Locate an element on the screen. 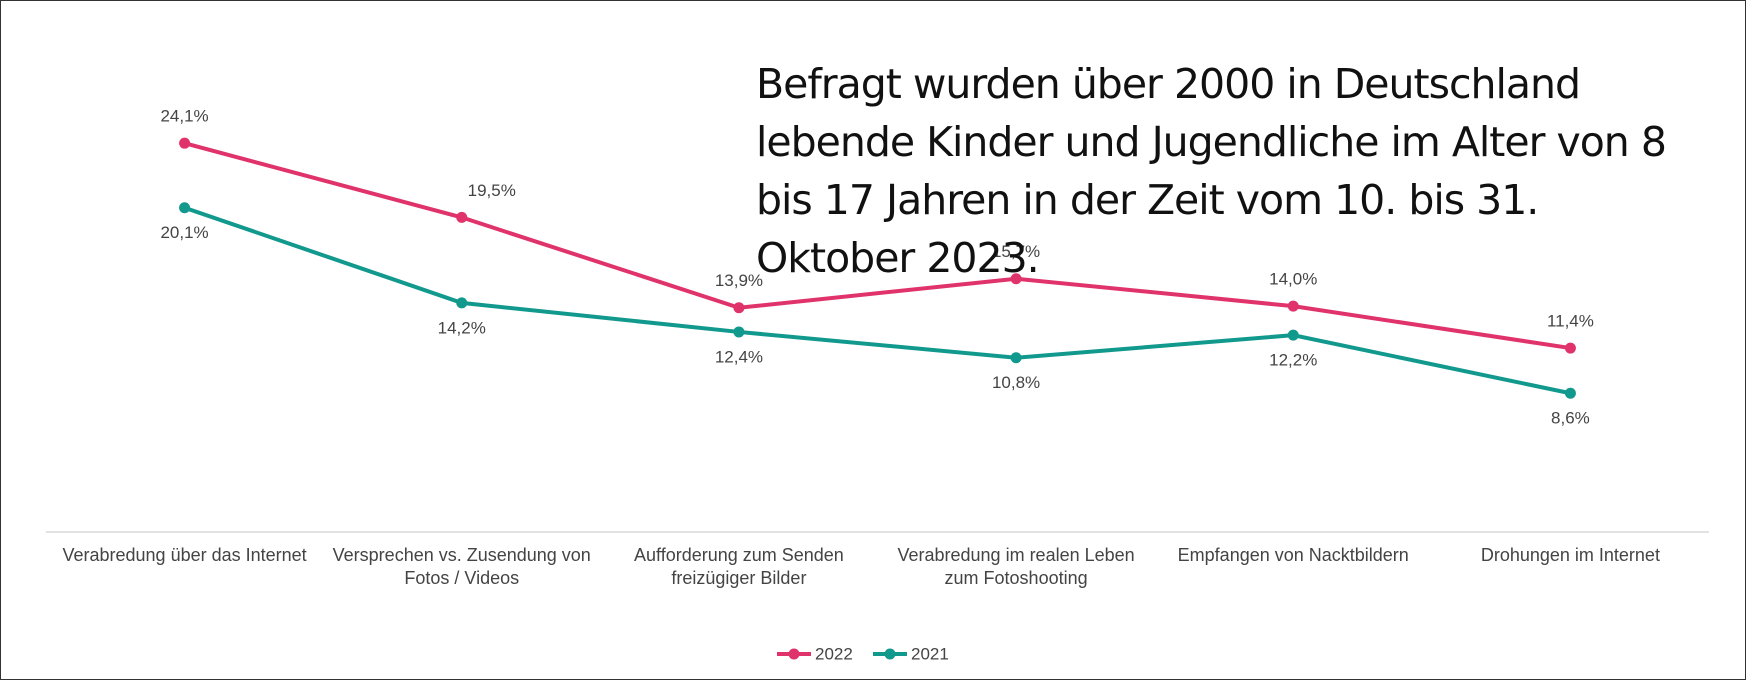 The height and width of the screenshot is (680, 1746). legend-label: 2022 is located at coordinates (834, 653).